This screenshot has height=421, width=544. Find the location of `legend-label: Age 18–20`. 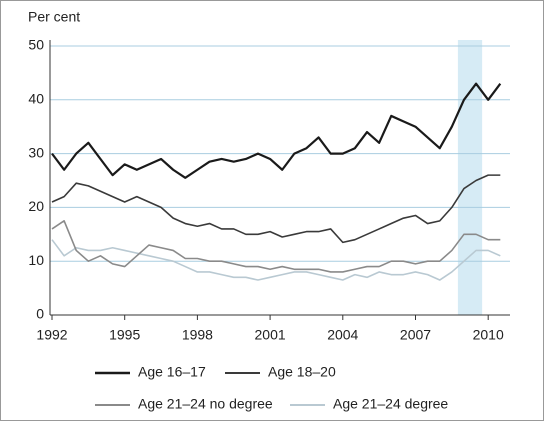

legend-label: Age 18–20 is located at coordinates (302, 372).